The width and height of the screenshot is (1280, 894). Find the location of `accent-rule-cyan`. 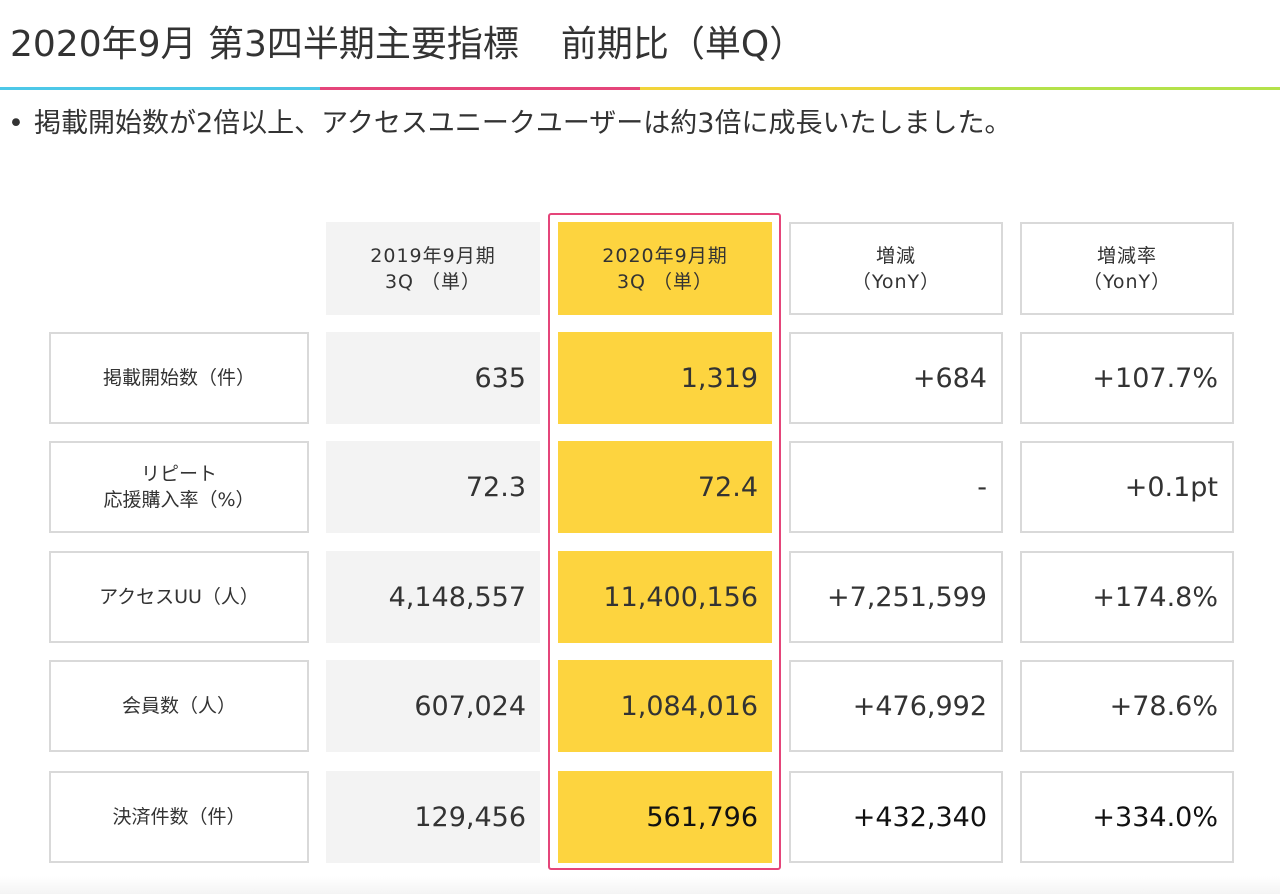

accent-rule-cyan is located at coordinates (160, 88).